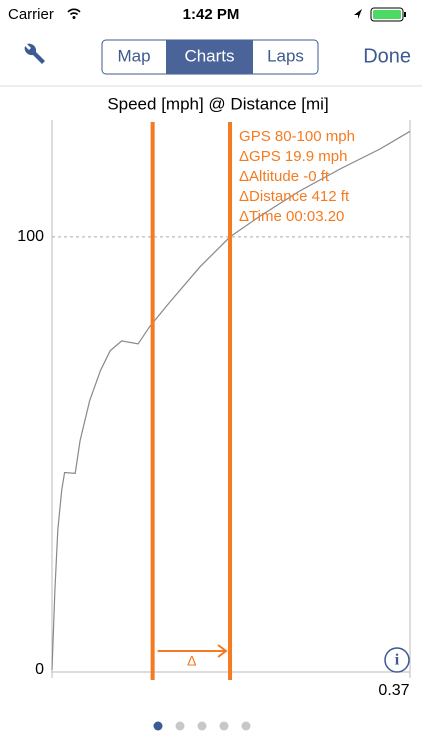 Image resolution: width=422 pixels, height=755 pixels. I want to click on settings-button, so click(34, 53).